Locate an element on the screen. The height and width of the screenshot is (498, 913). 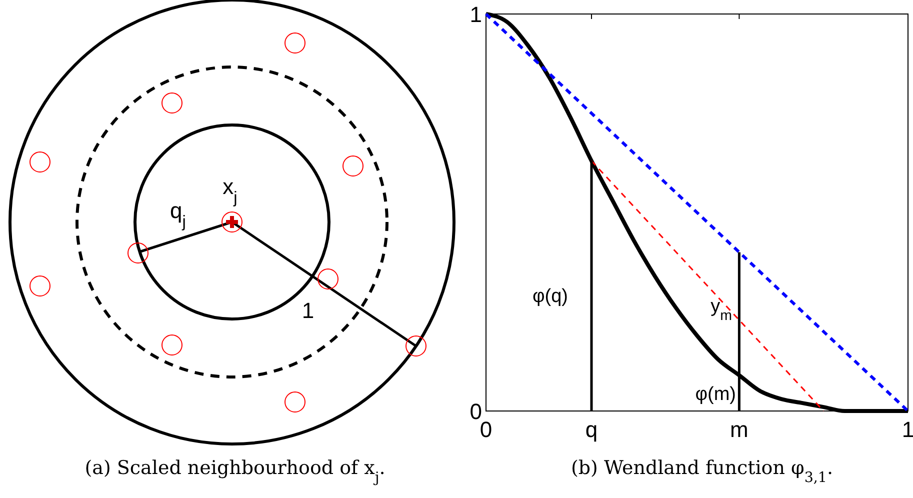
text: (b) Wendland function φ$_{3,1}$. is located at coordinates (702, 471).